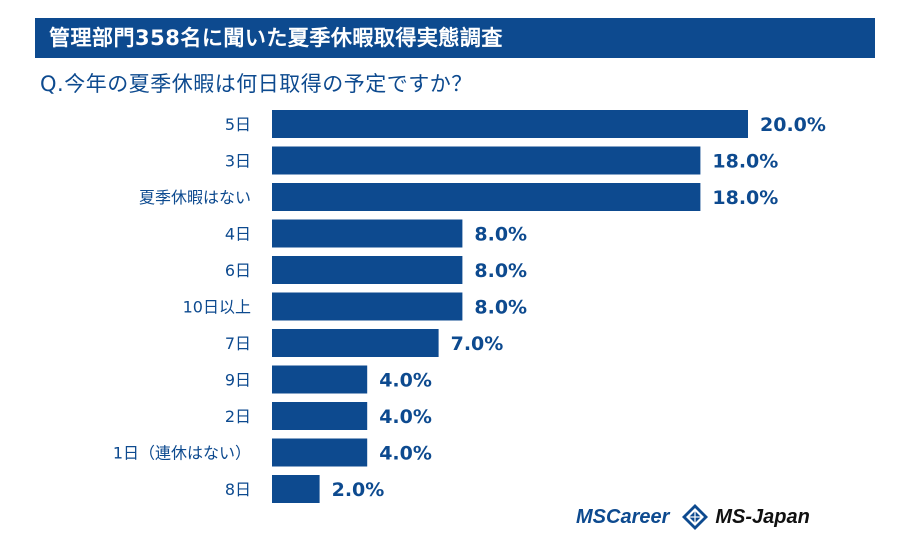 The height and width of the screenshot is (550, 910). Describe the element at coordinates (238, 234) in the screenshot. I see `category-label: 4日` at that location.